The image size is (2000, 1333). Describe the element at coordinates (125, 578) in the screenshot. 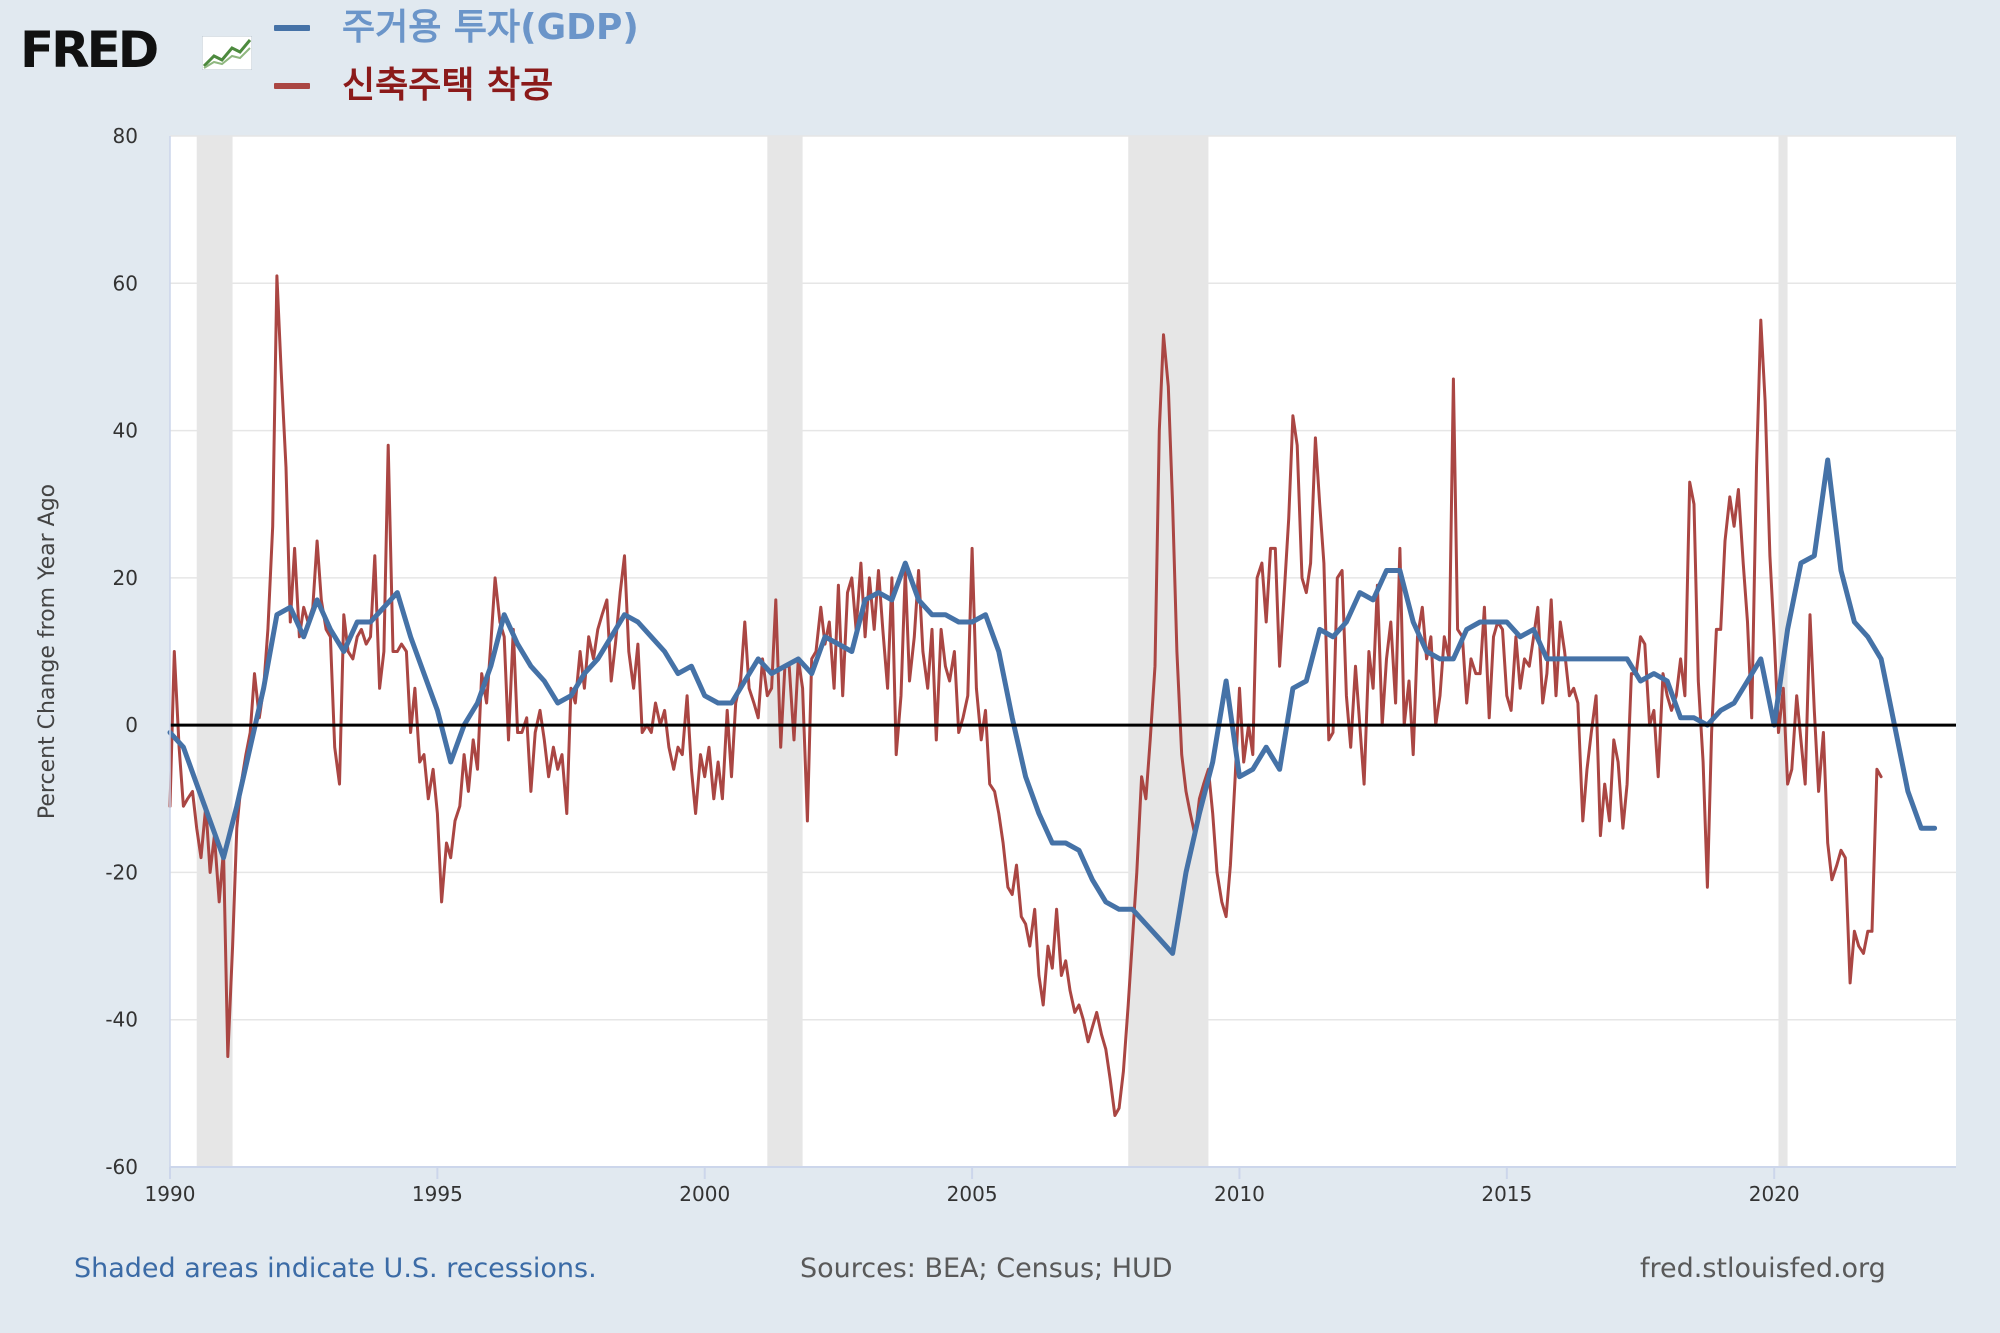

I see `y-tick-label: 20` at that location.